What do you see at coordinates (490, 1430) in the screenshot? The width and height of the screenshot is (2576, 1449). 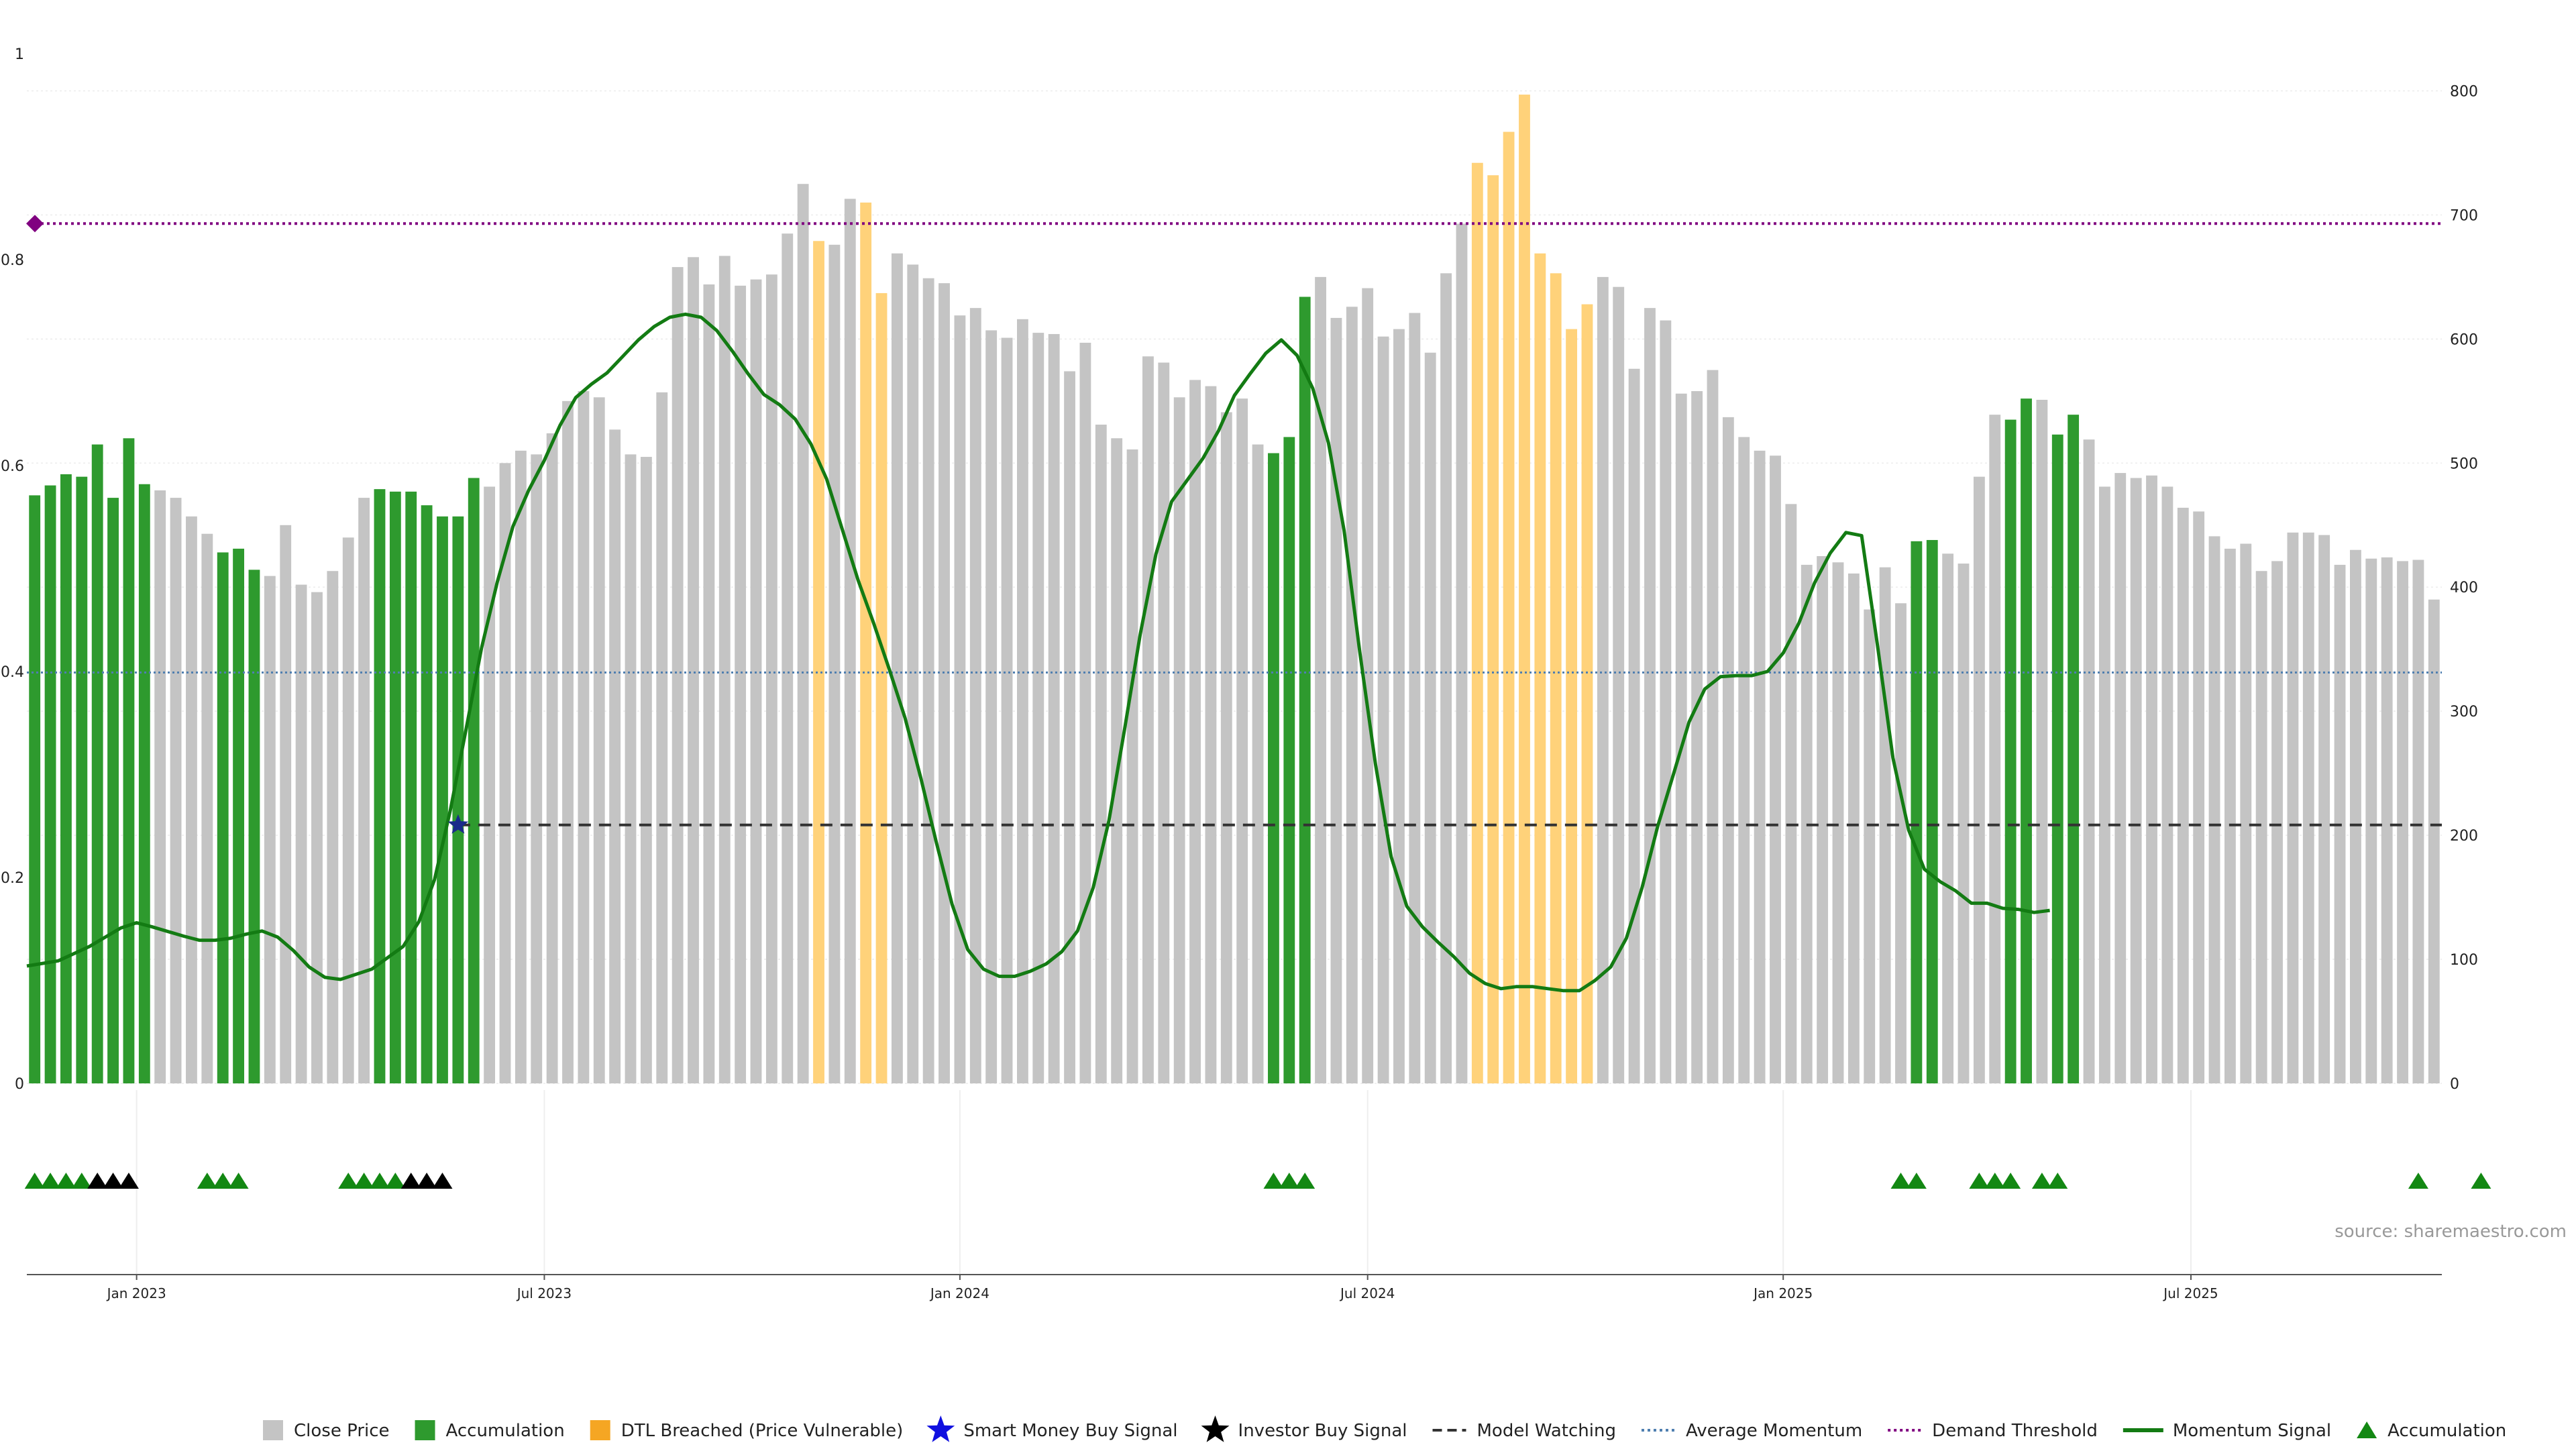 I see `legend-item: Accumulation` at bounding box center [490, 1430].